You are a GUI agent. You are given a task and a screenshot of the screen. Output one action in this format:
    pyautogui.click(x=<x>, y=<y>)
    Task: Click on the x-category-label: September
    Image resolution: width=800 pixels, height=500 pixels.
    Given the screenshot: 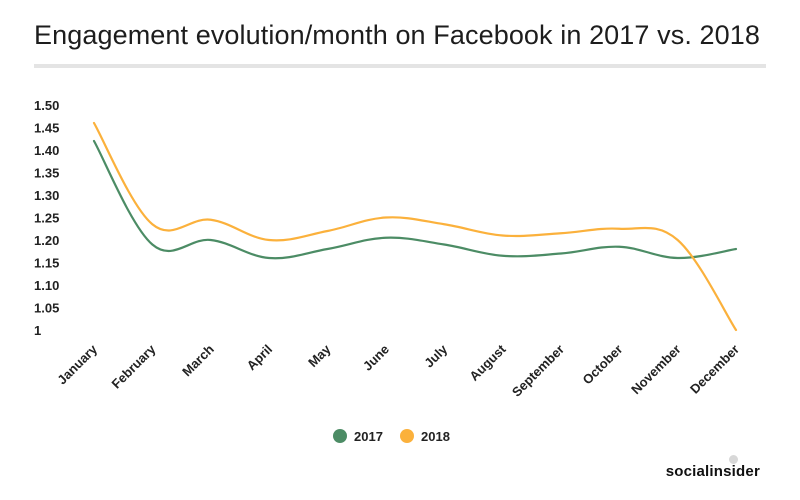 What is the action you would take?
    pyautogui.click(x=538, y=371)
    